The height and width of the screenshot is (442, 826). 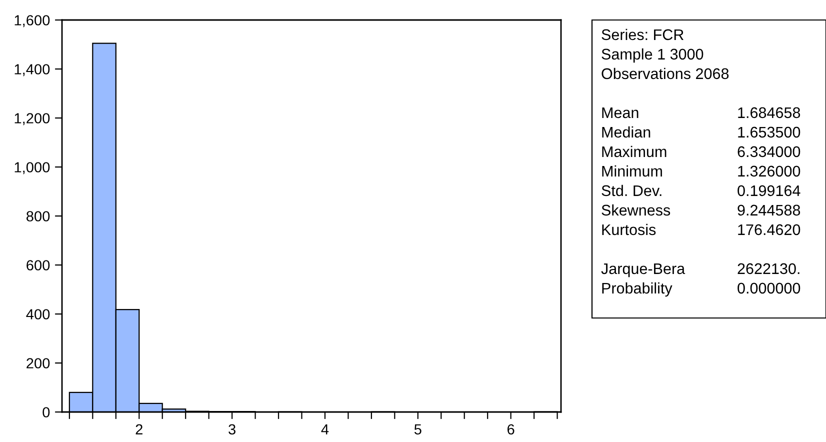 I want to click on y-tick-label: 200, so click(x=38, y=363).